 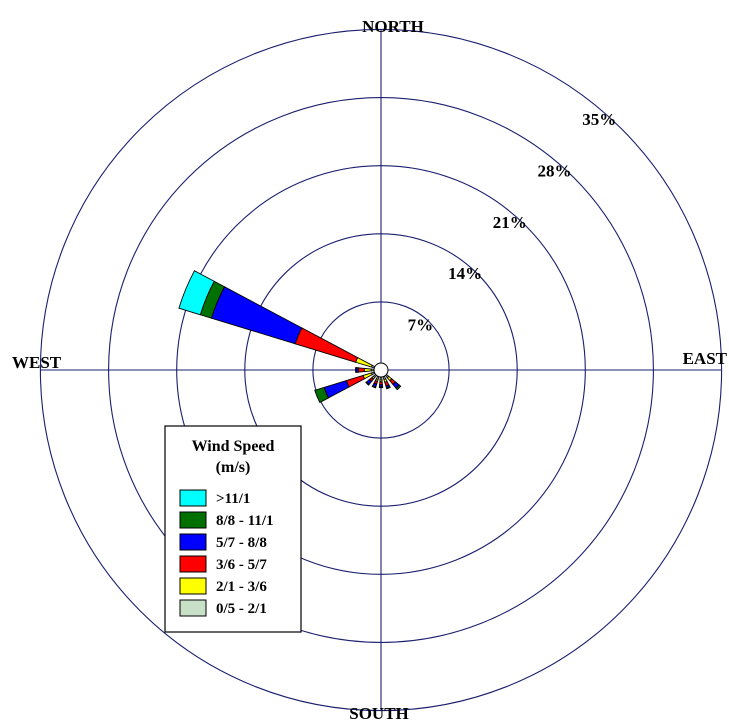 What do you see at coordinates (374, 387) in the screenshot?
I see `petal-202.5-bin-4` at bounding box center [374, 387].